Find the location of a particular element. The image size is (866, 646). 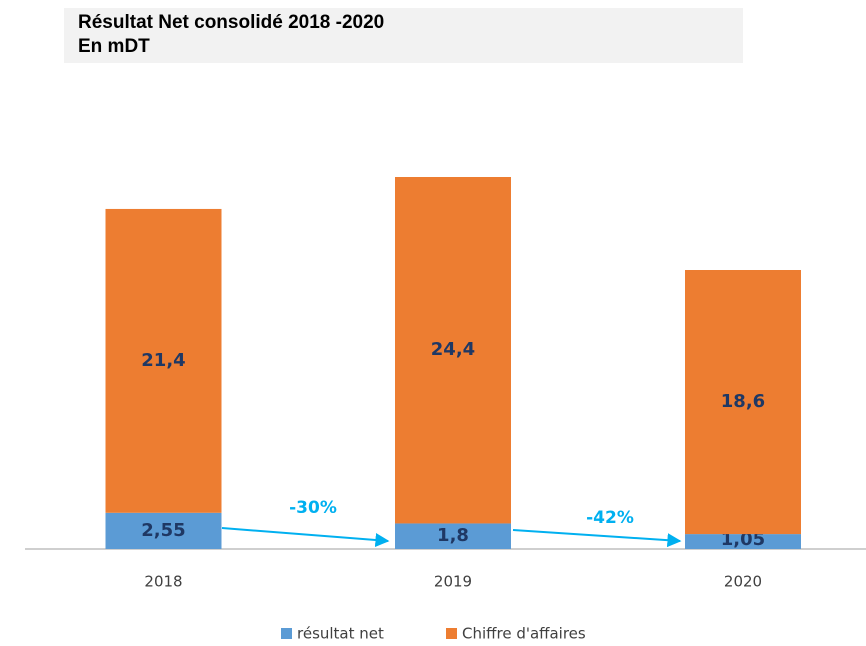

x-tick-label: 2018 is located at coordinates (163, 582).